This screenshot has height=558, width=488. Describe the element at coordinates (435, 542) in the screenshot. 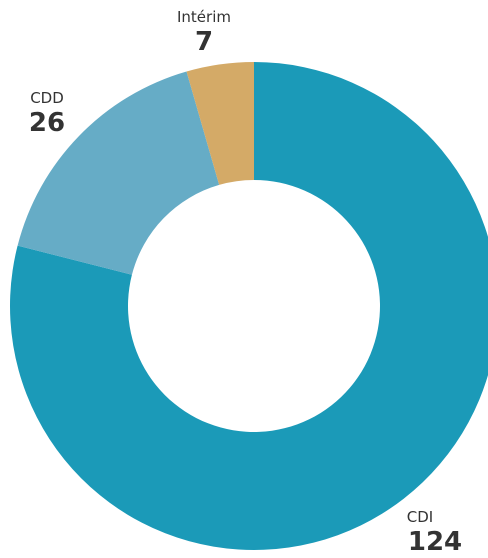

I see `slice-value: 124` at that location.